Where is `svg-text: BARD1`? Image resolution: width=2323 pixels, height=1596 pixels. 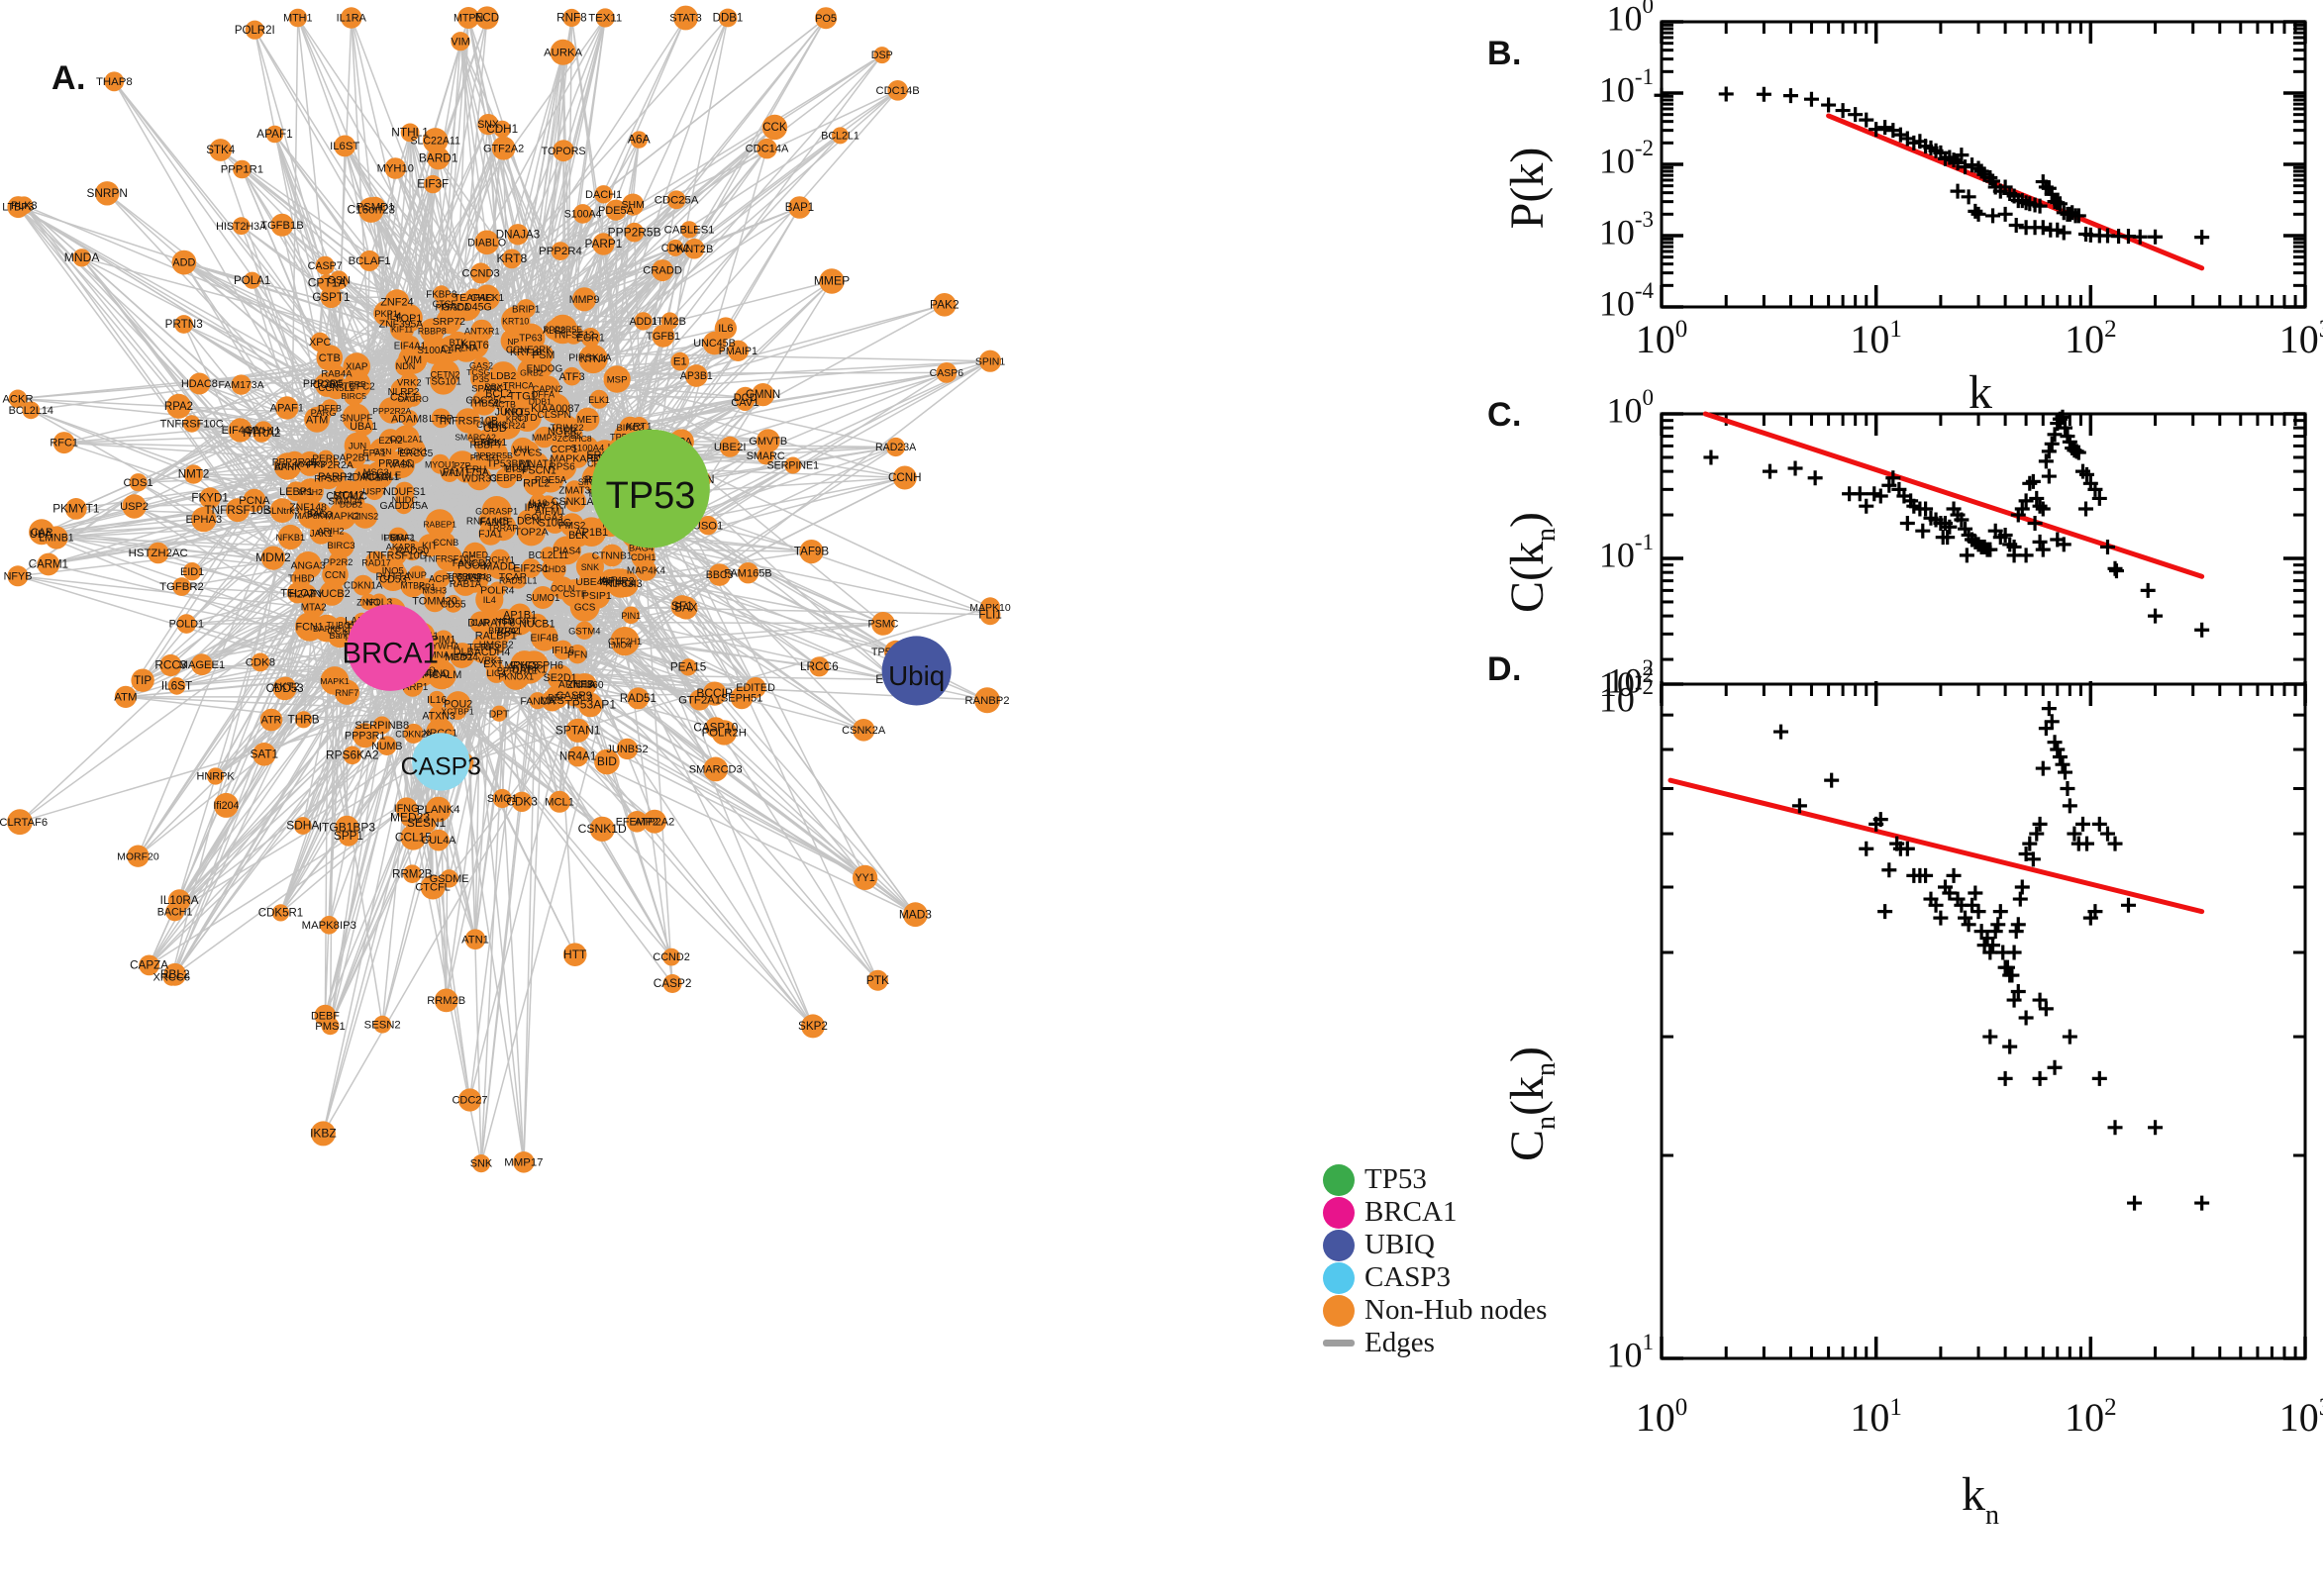 svg-text: BARD1 is located at coordinates (439, 158).